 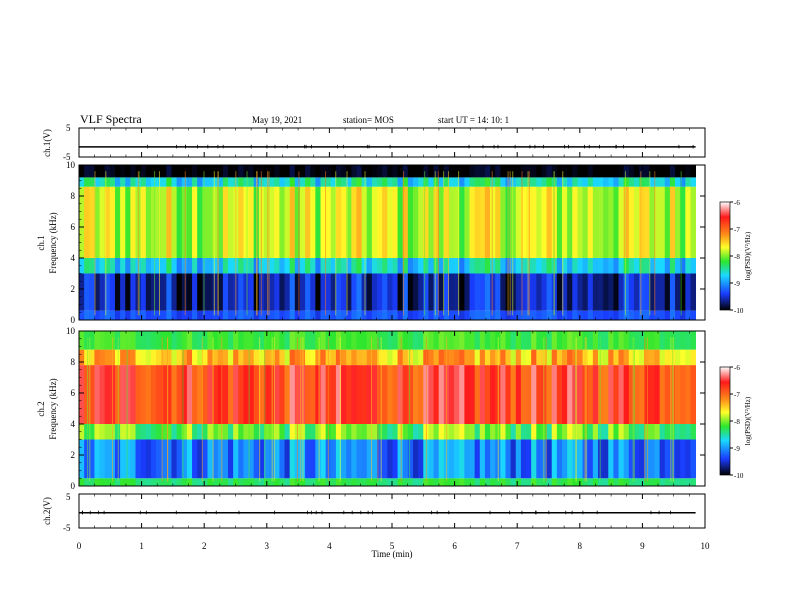 What do you see at coordinates (47, 511) in the screenshot?
I see `ch2-wave-ylabel: ch.2(V)` at bounding box center [47, 511].